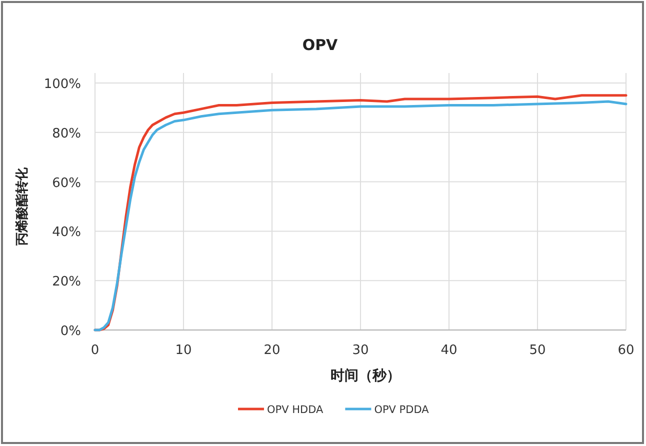 This screenshot has width=646, height=446. What do you see at coordinates (365, 376) in the screenshot?
I see `x-axis-title: 时间（秒）` at bounding box center [365, 376].